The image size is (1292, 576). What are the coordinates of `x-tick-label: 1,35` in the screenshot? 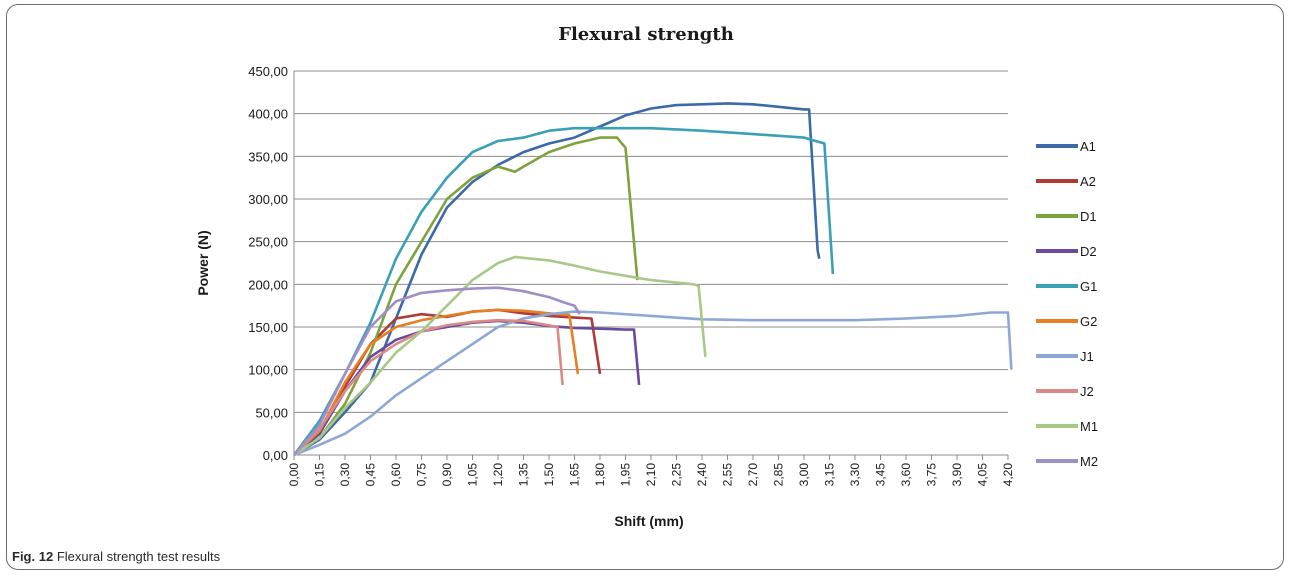 It's located at (524, 475).